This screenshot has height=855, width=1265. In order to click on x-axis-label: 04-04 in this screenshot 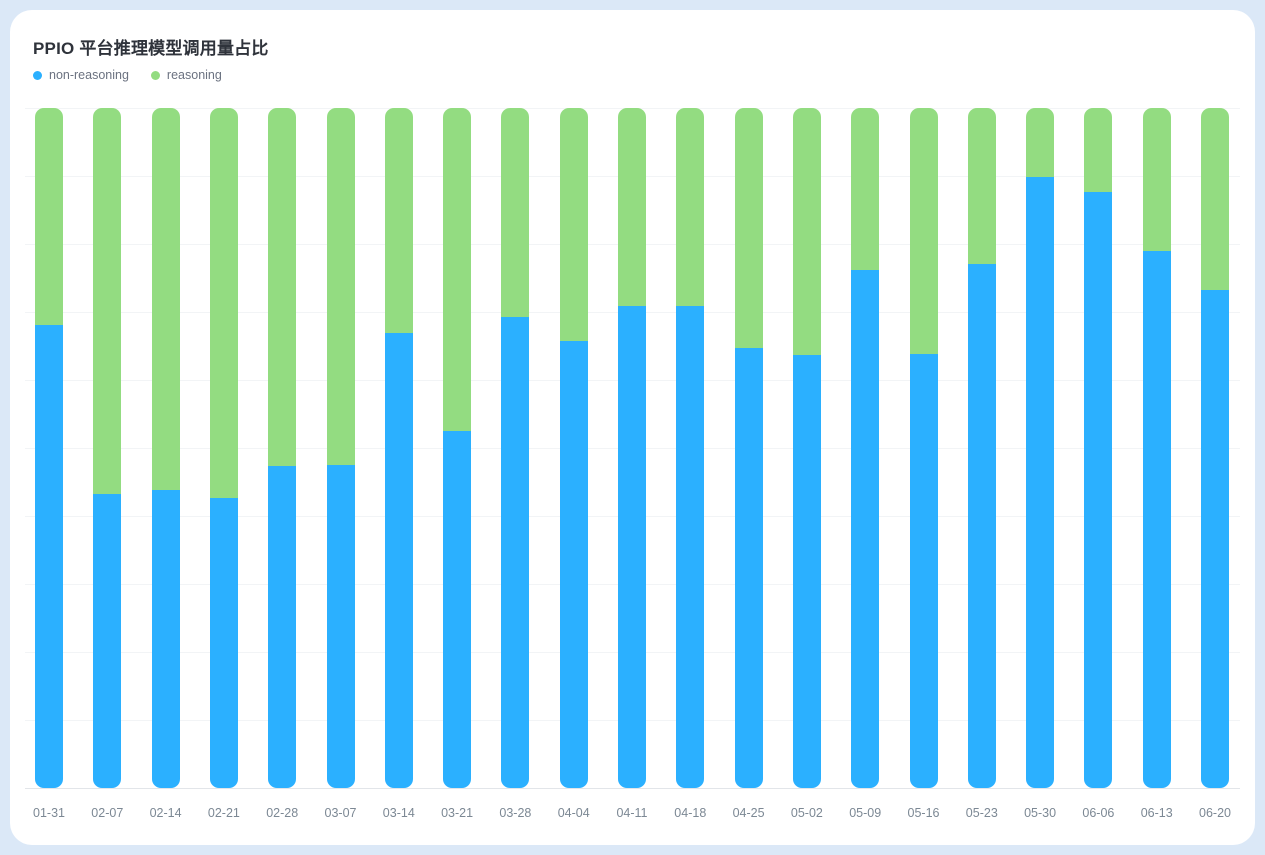, I will do `click(573, 813)`.